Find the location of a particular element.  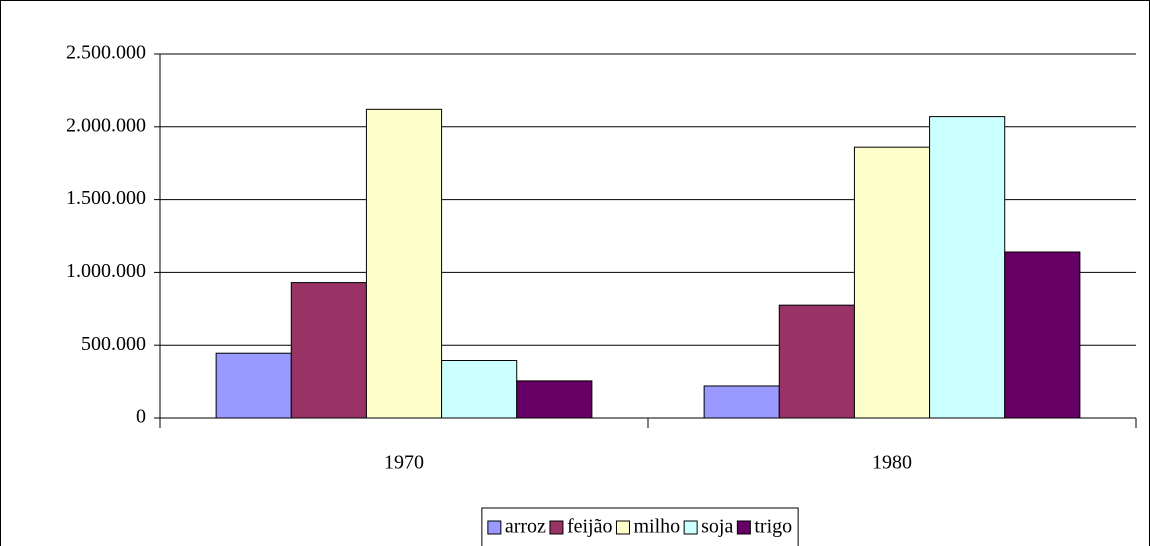

y-tick-label: 2.500.000 is located at coordinates (106, 53).